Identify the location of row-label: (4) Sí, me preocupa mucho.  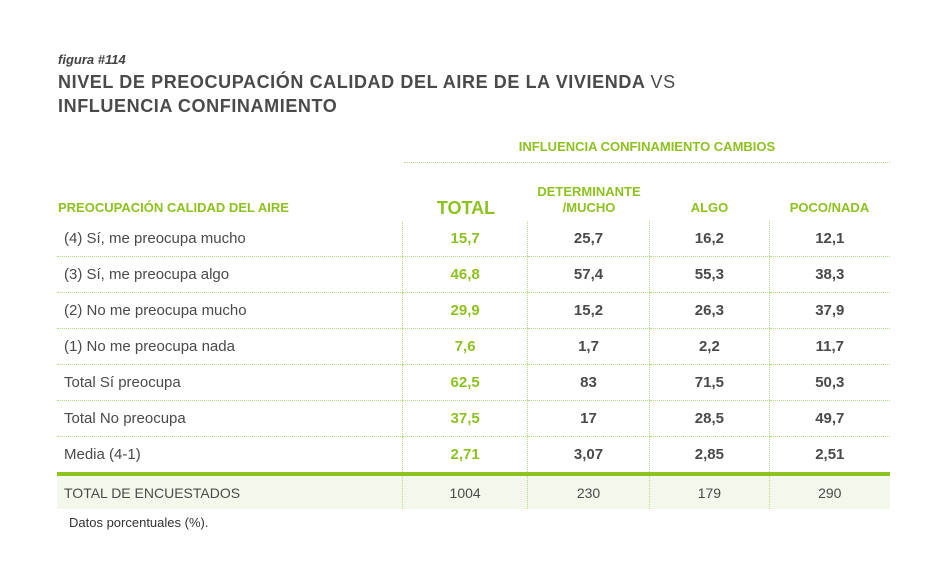
(230, 239).